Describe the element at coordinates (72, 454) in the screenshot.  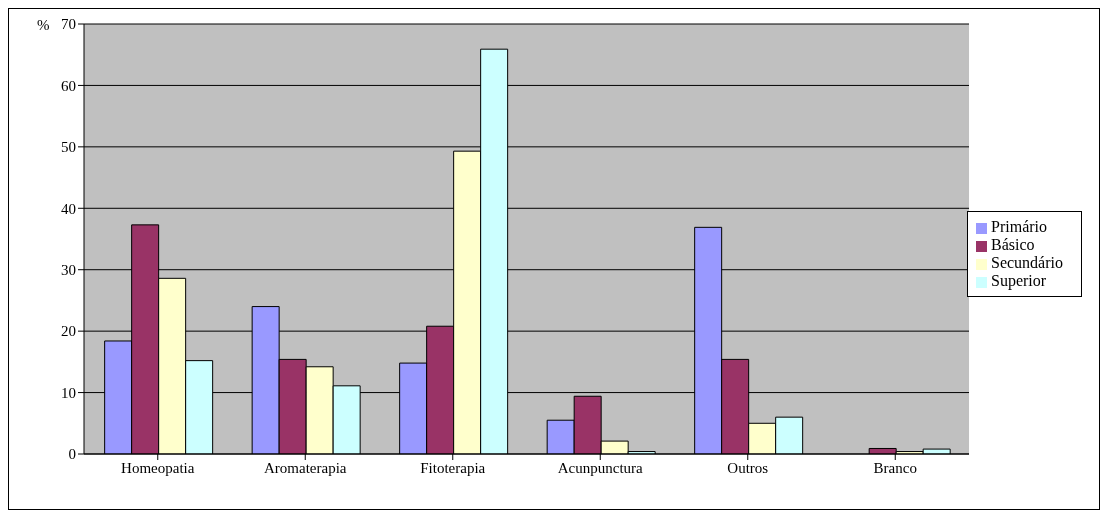
I see `y-tick-label: 0` at that location.